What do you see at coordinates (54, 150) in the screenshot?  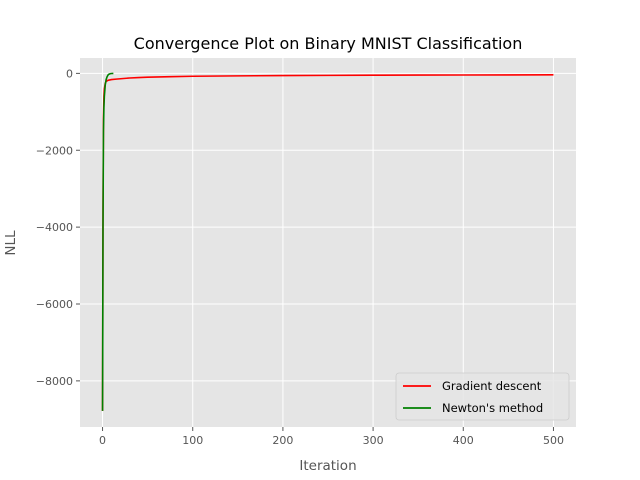 I see `y-tick-label: −2000` at bounding box center [54, 150].